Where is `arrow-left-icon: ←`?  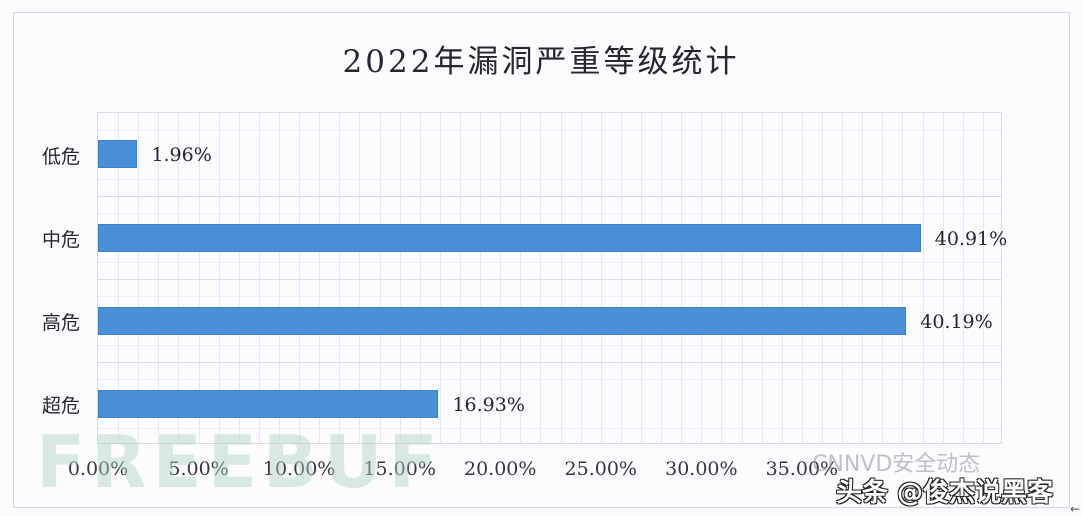 arrow-left-icon: ← is located at coordinates (1075, 509).